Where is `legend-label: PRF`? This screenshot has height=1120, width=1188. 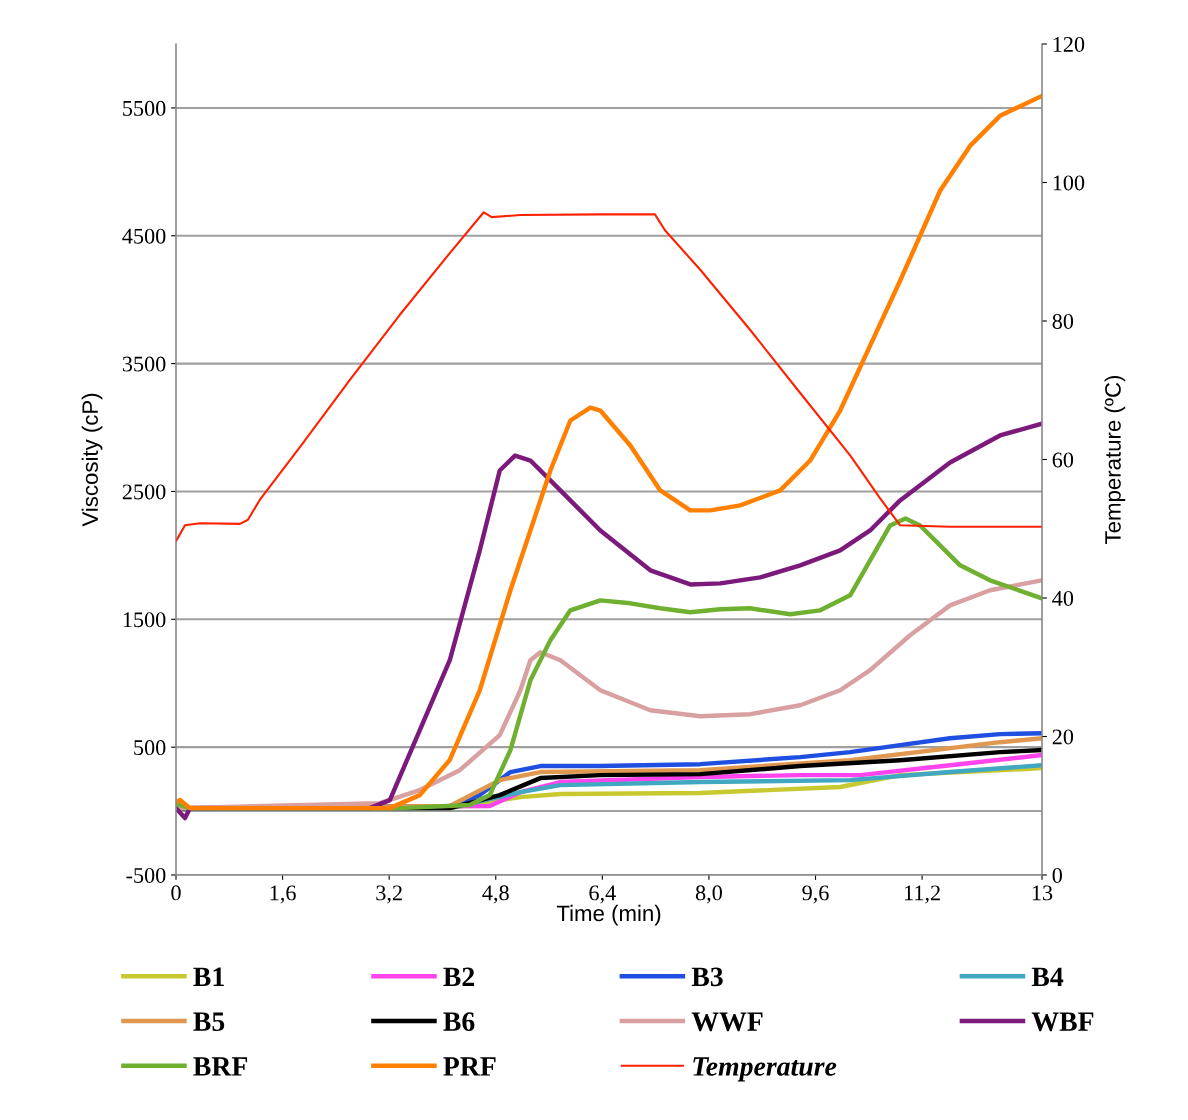 legend-label: PRF is located at coordinates (469, 1066).